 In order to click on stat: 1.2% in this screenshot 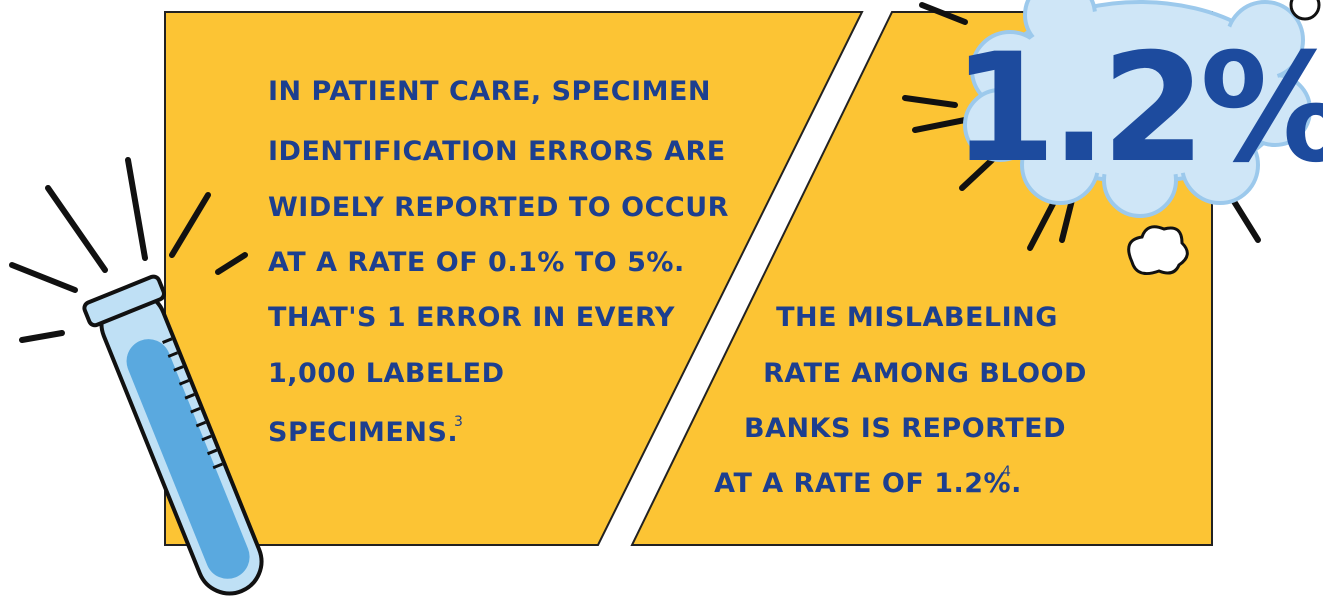, I will do `click(1137, 109)`.